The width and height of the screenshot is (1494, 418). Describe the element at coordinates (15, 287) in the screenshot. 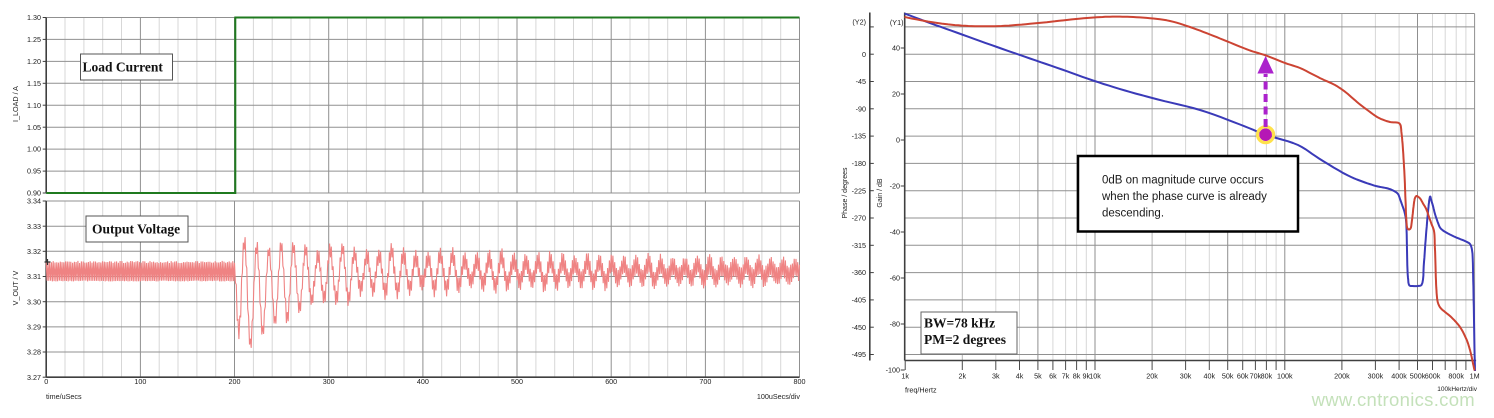

I see `svg-text: V_OUT / V` at that location.